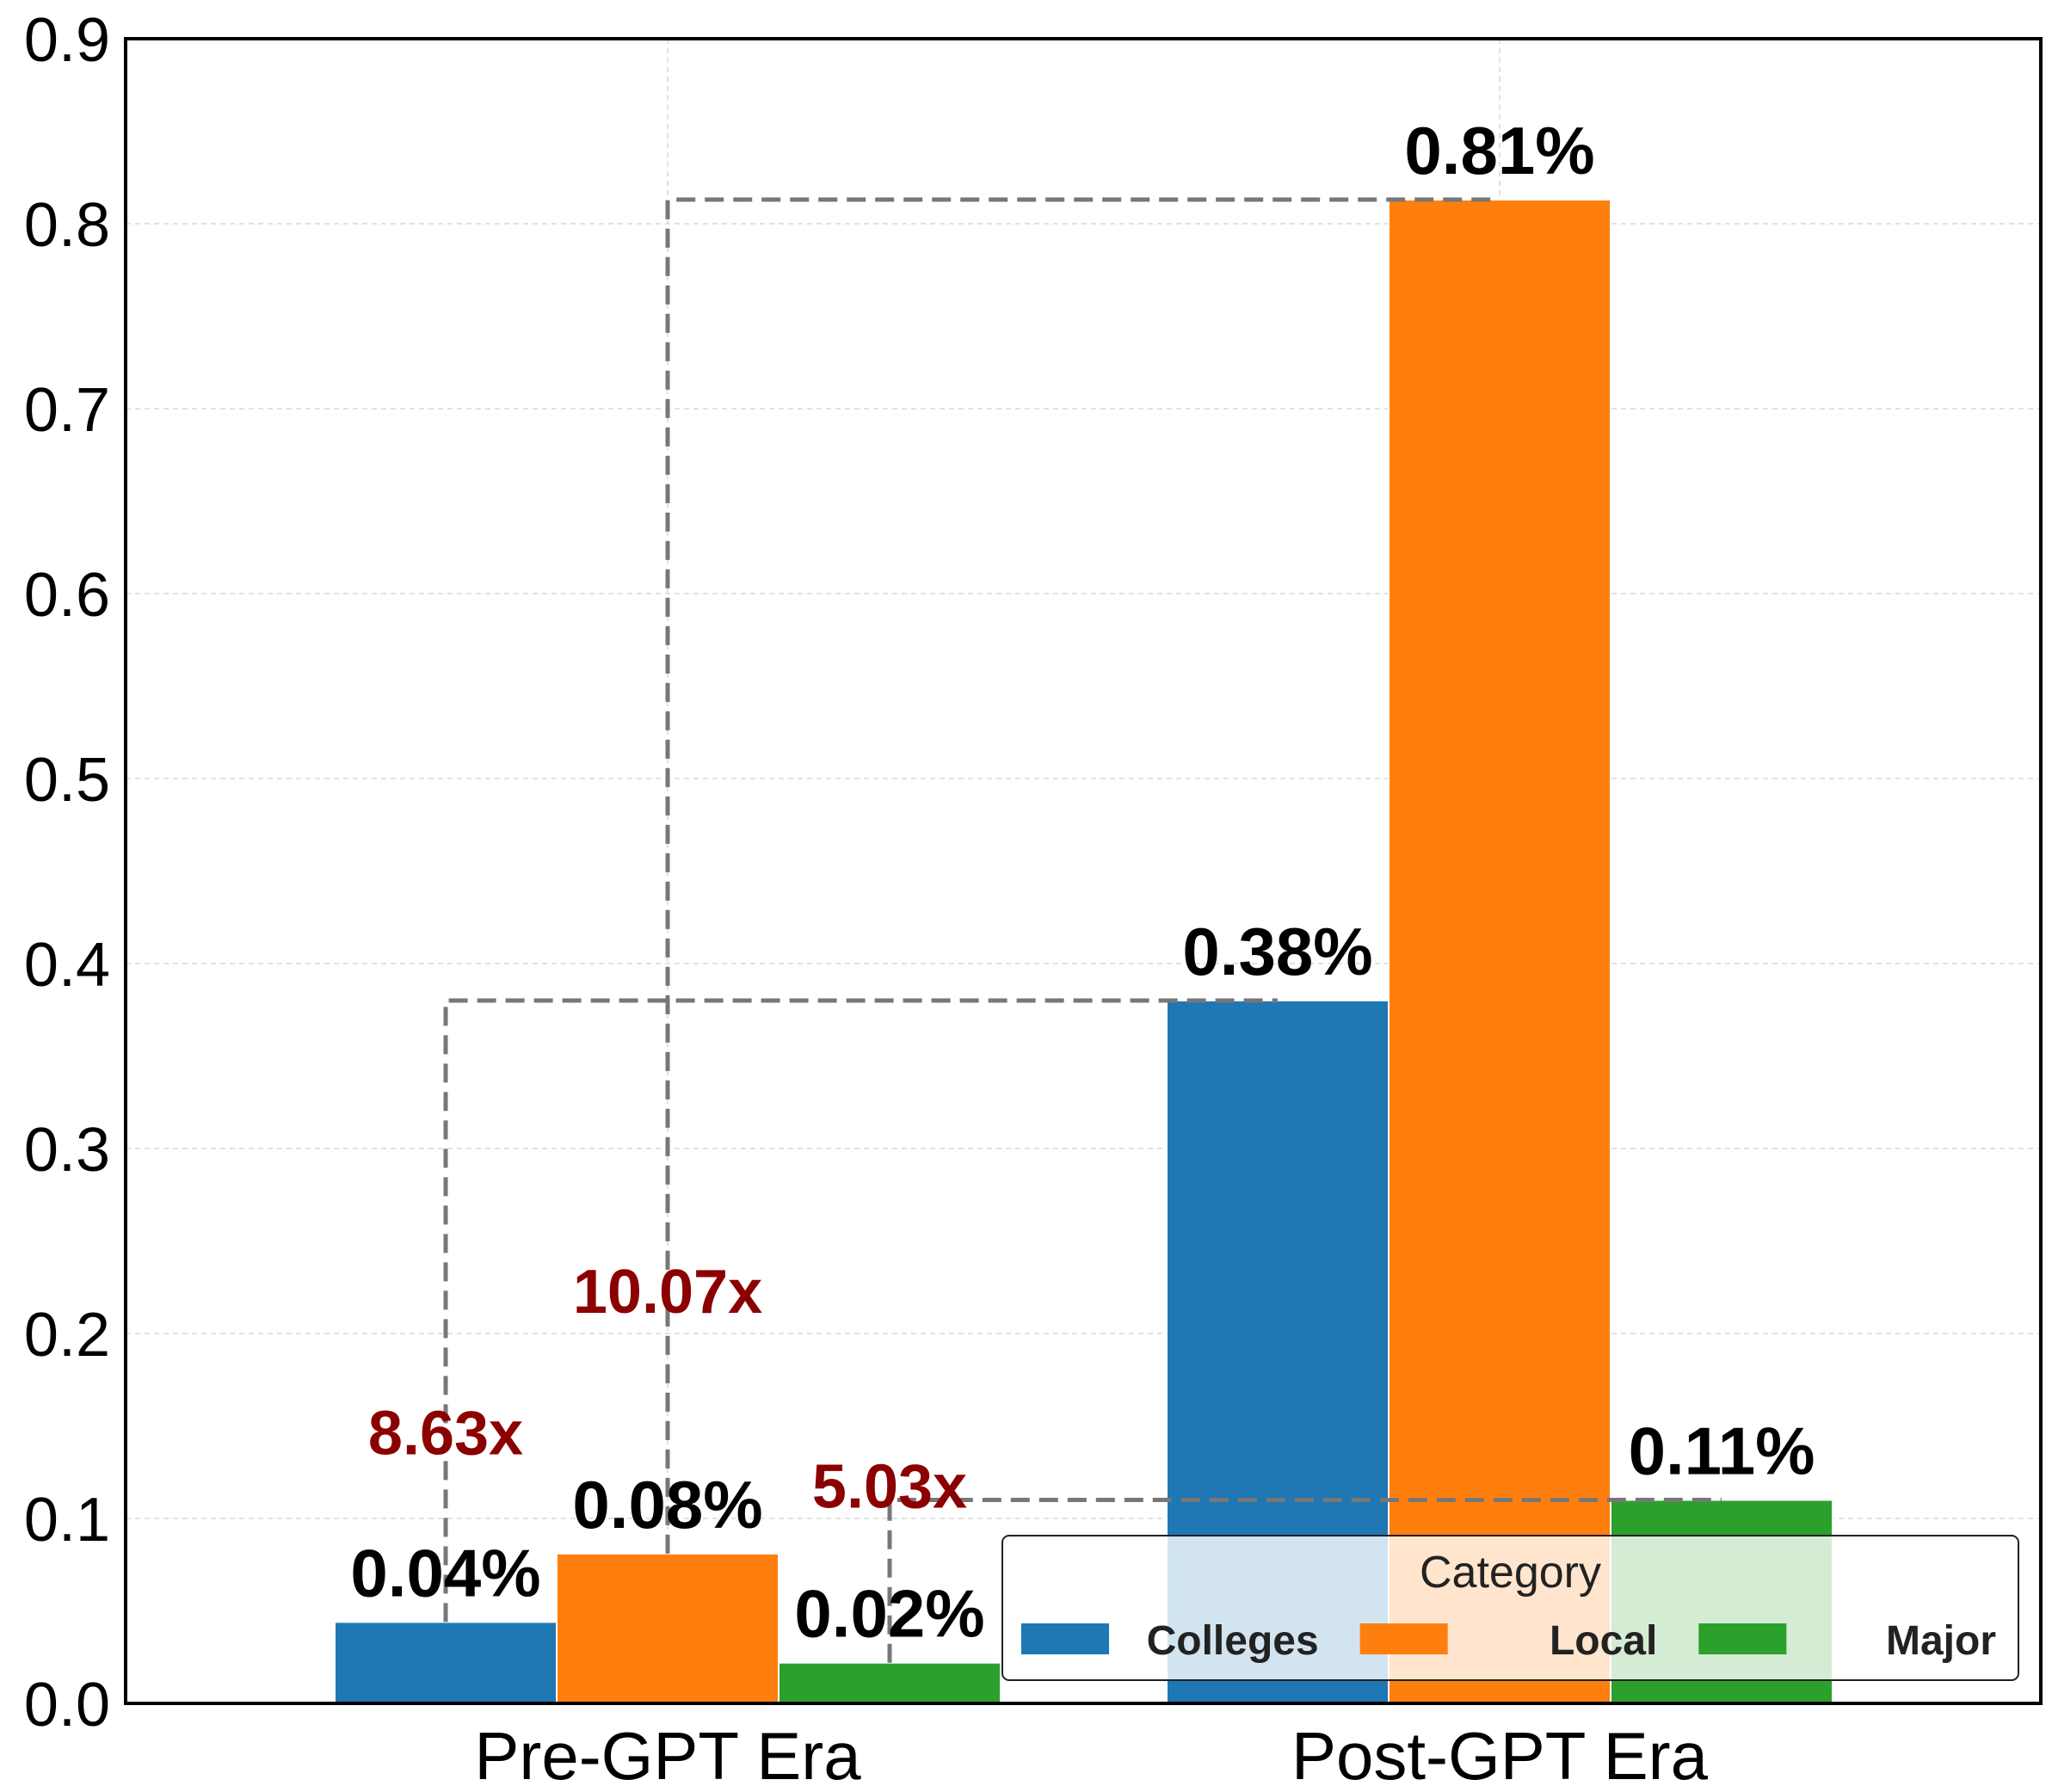 The width and height of the screenshot is (2052, 1792). What do you see at coordinates (67, 1520) in the screenshot?
I see `y-tick-label: 0.1` at bounding box center [67, 1520].